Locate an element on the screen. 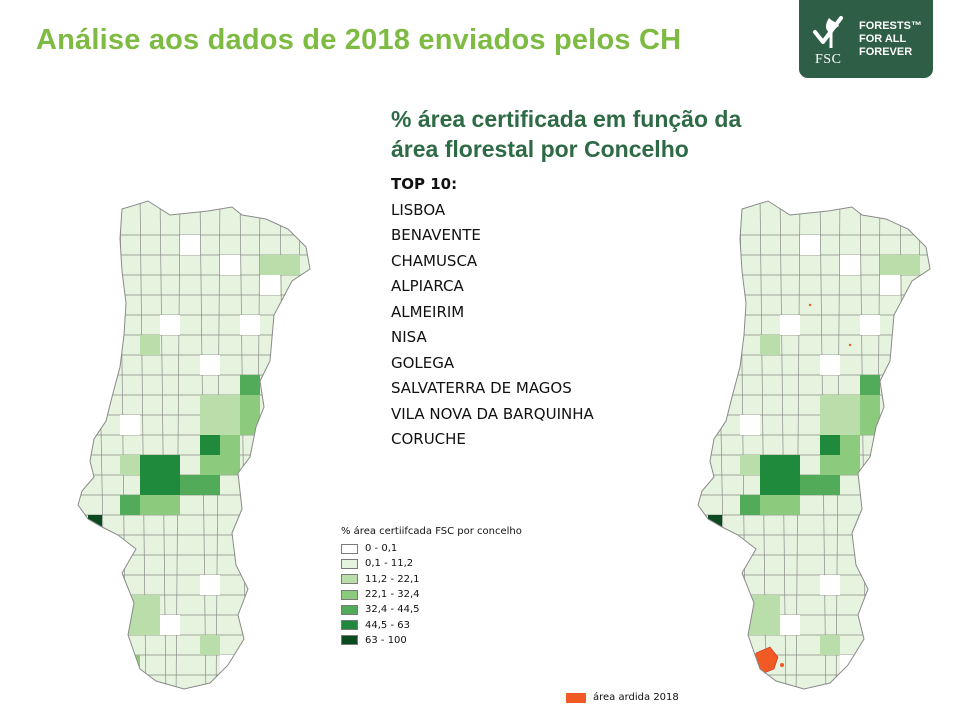 The height and width of the screenshot is (720, 960). legend-title: % área certiifcada FSC por concelho is located at coordinates (431, 531).